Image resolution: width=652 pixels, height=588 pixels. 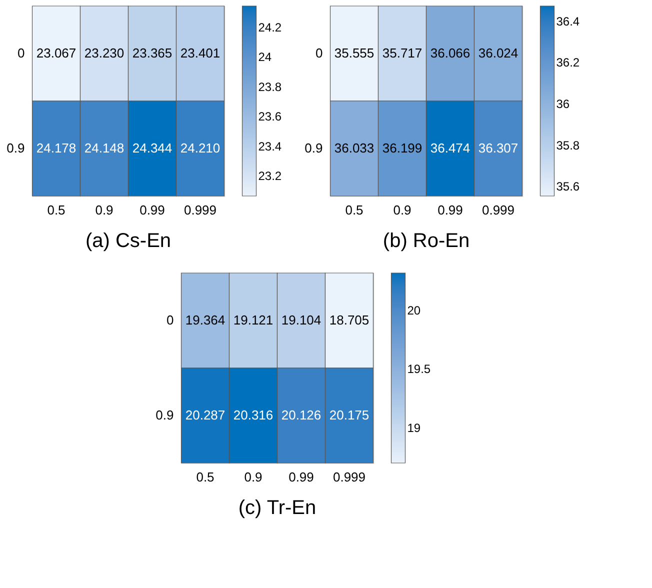 What do you see at coordinates (354, 148) in the screenshot?
I see `data-label: 36.033` at bounding box center [354, 148].